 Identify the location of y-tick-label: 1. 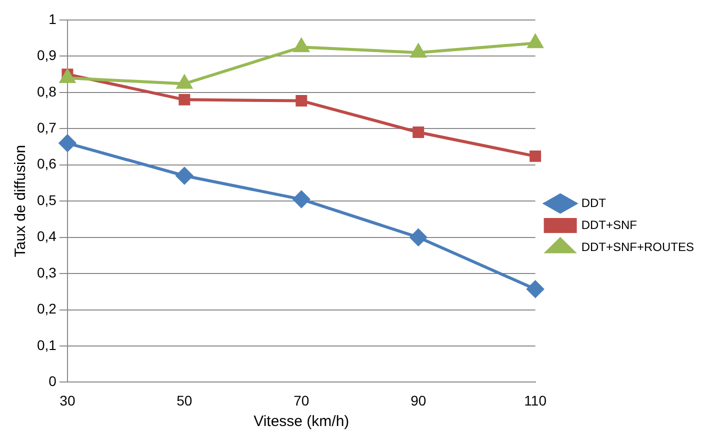
(52, 18).